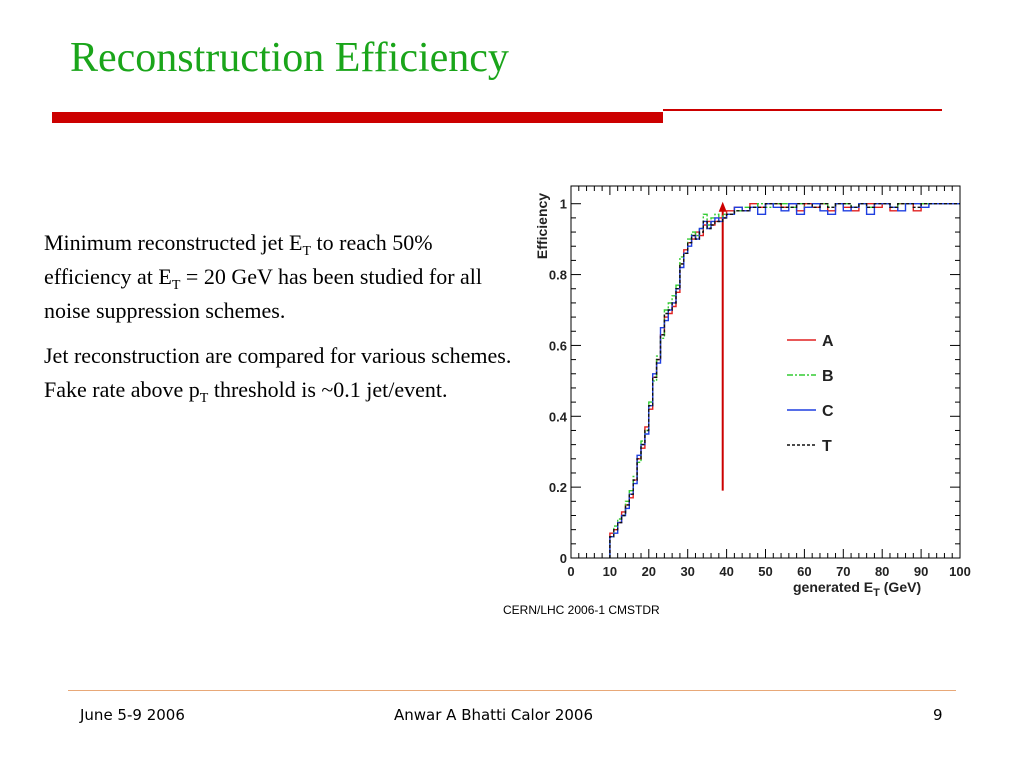 This screenshot has width=1024, height=768. I want to click on y-tick-label: 0.4, so click(558, 416).